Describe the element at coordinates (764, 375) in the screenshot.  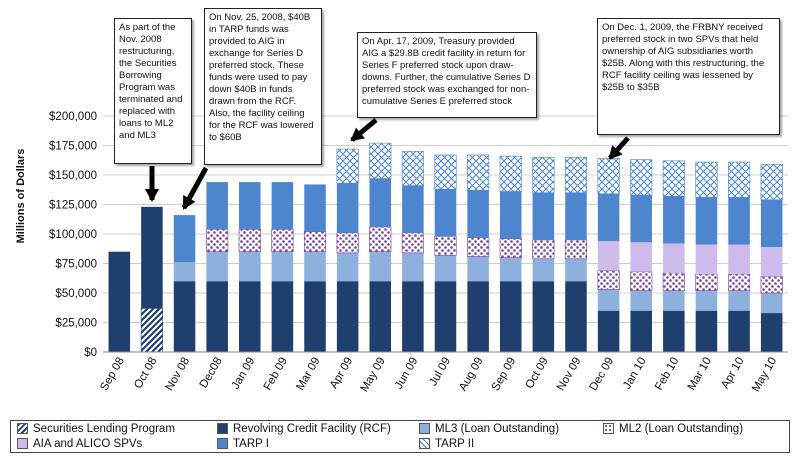
I see `x-tick-label: May 10` at that location.